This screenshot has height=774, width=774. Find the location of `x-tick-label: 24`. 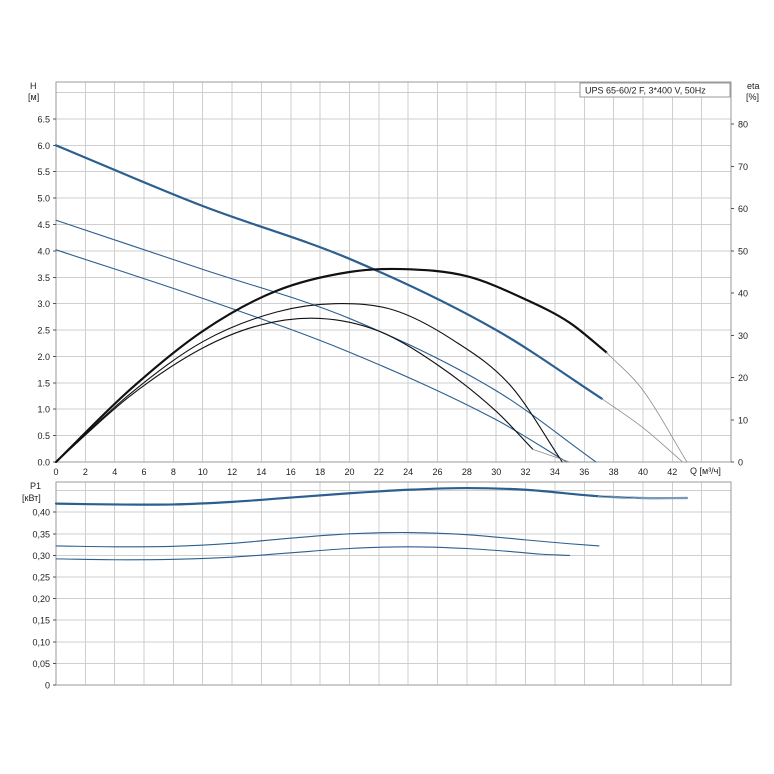

x-tick-label: 24 is located at coordinates (408, 472).